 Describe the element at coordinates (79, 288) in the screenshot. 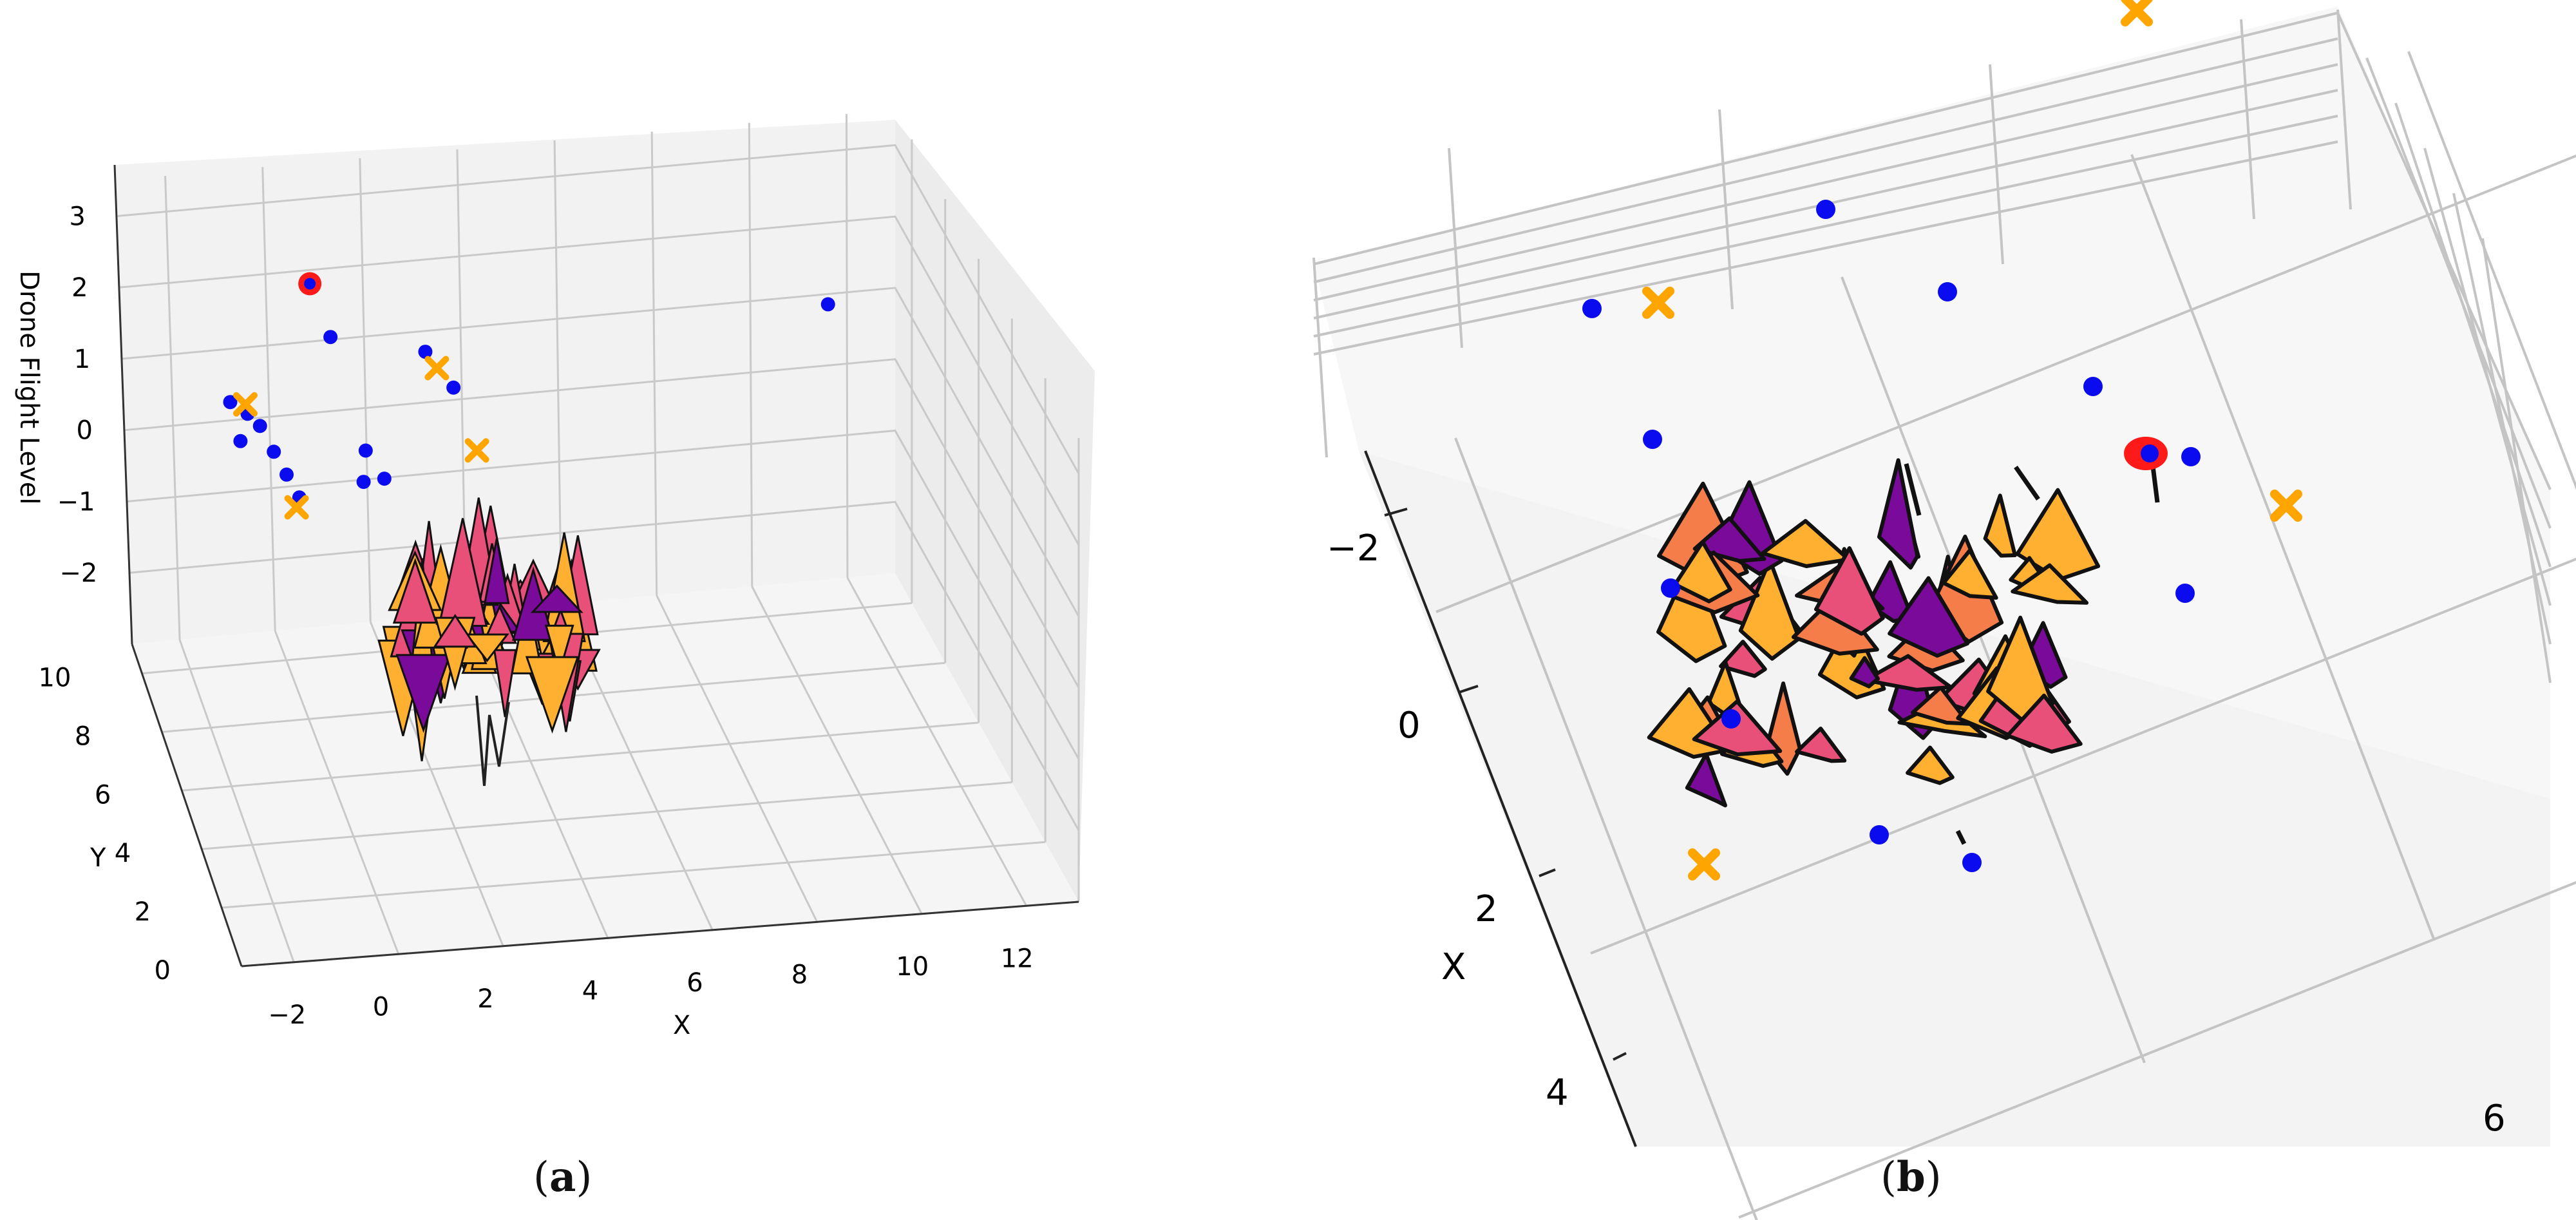

I see `z-tick-label: 2` at that location.